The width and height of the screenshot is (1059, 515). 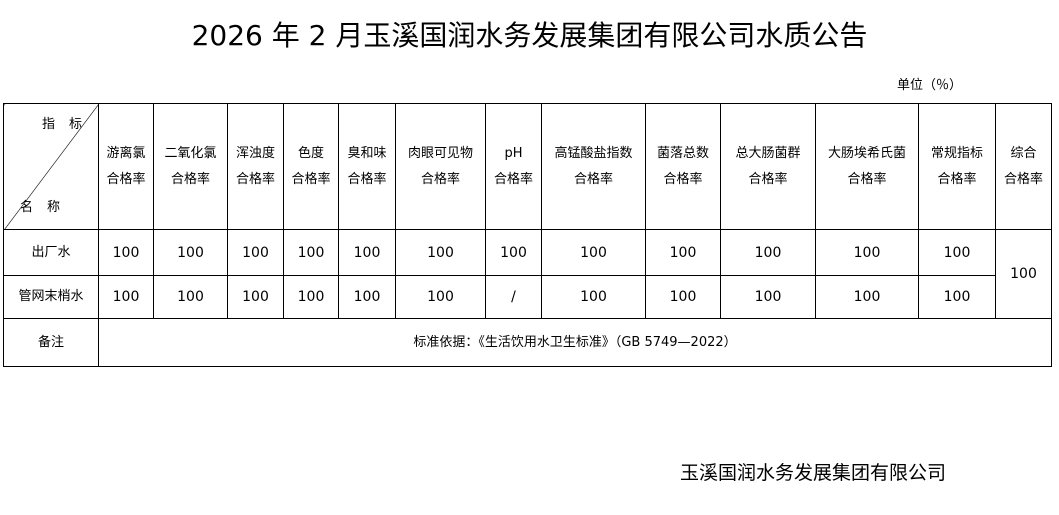 I want to click on column-header-line: 常规指标, so click(x=956, y=153).